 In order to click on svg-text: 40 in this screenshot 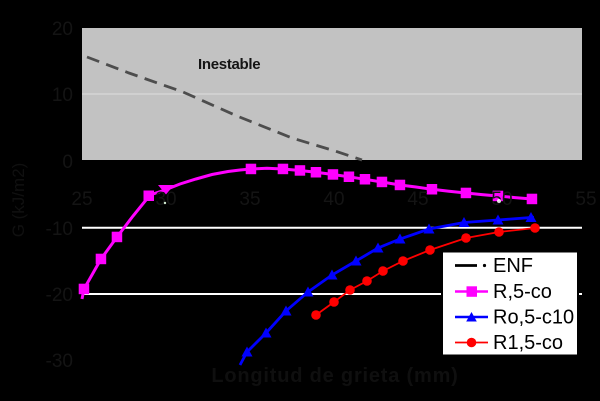, I will do `click(333, 199)`.